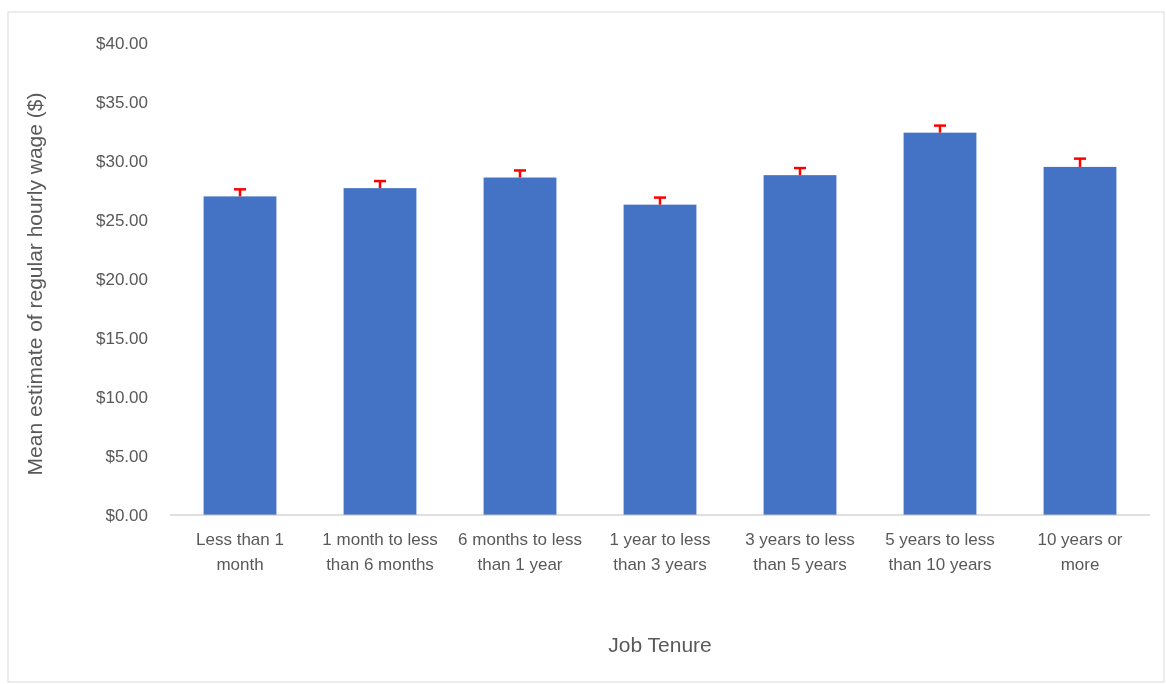  I want to click on y-tick-label: $40.00, so click(122, 43).